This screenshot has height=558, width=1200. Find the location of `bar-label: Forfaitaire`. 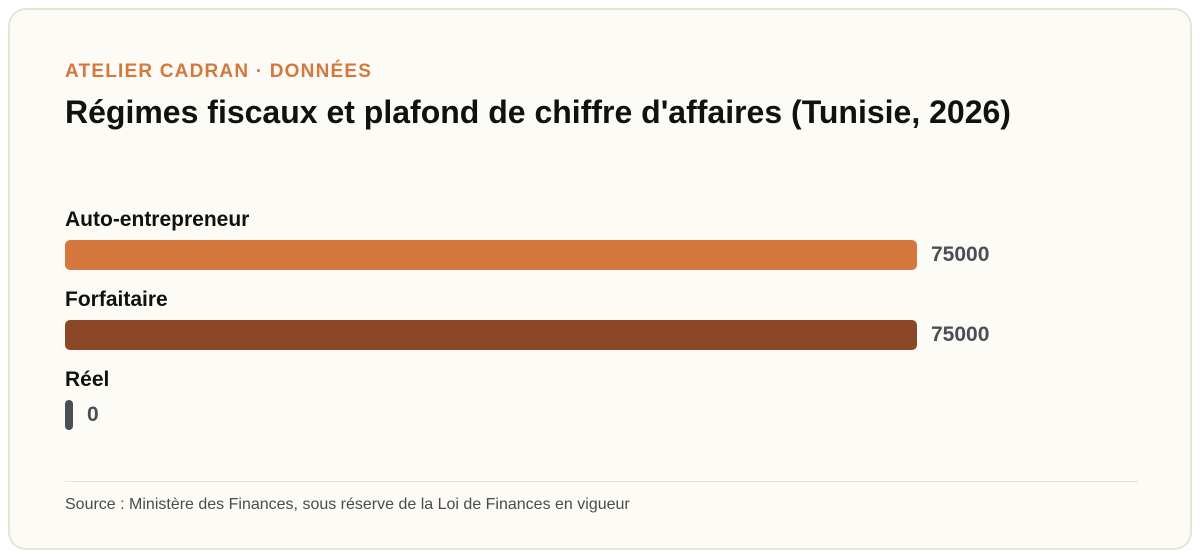

bar-label: Forfaitaire is located at coordinates (116, 299).